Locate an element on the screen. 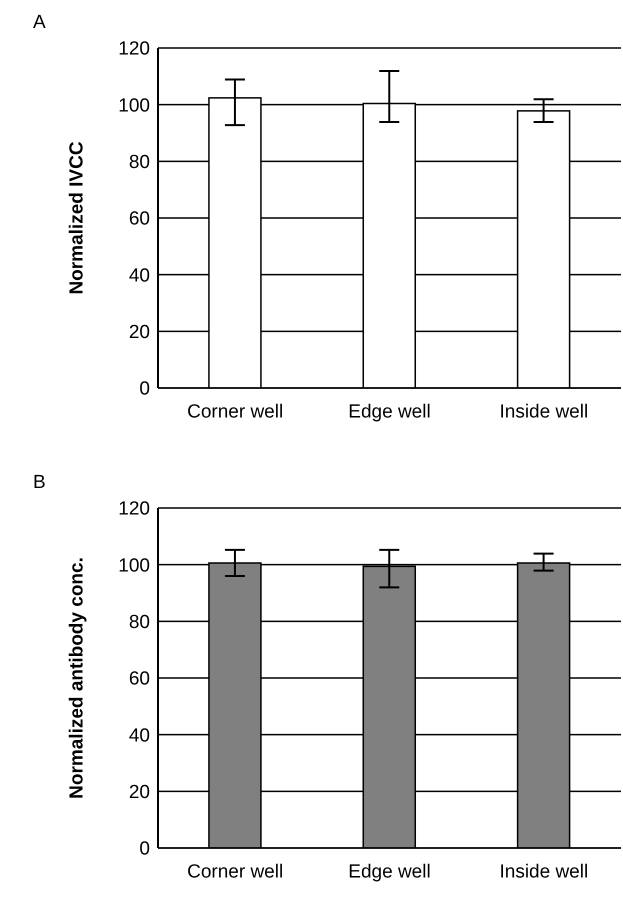  y-axis-title: Normalized IVCC is located at coordinates (77, 218).